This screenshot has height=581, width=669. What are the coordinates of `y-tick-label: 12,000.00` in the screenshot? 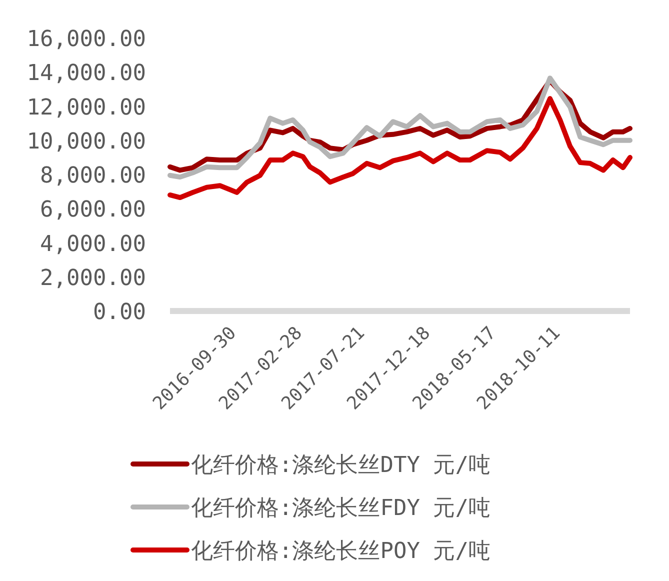 It's located at (86, 107).